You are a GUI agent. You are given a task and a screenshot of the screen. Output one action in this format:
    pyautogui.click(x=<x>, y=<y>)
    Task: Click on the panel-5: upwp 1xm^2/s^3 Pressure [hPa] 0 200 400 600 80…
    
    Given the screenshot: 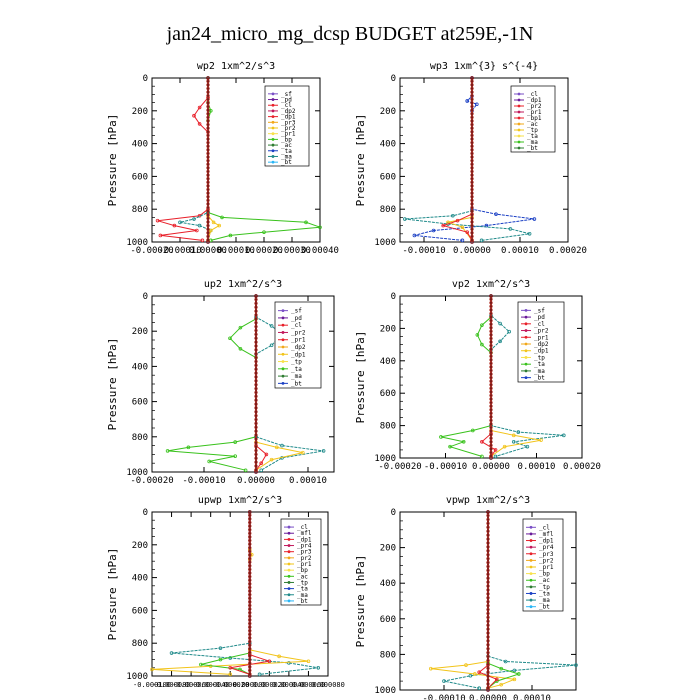 What is the action you would take?
    pyautogui.click(x=225, y=592)
    